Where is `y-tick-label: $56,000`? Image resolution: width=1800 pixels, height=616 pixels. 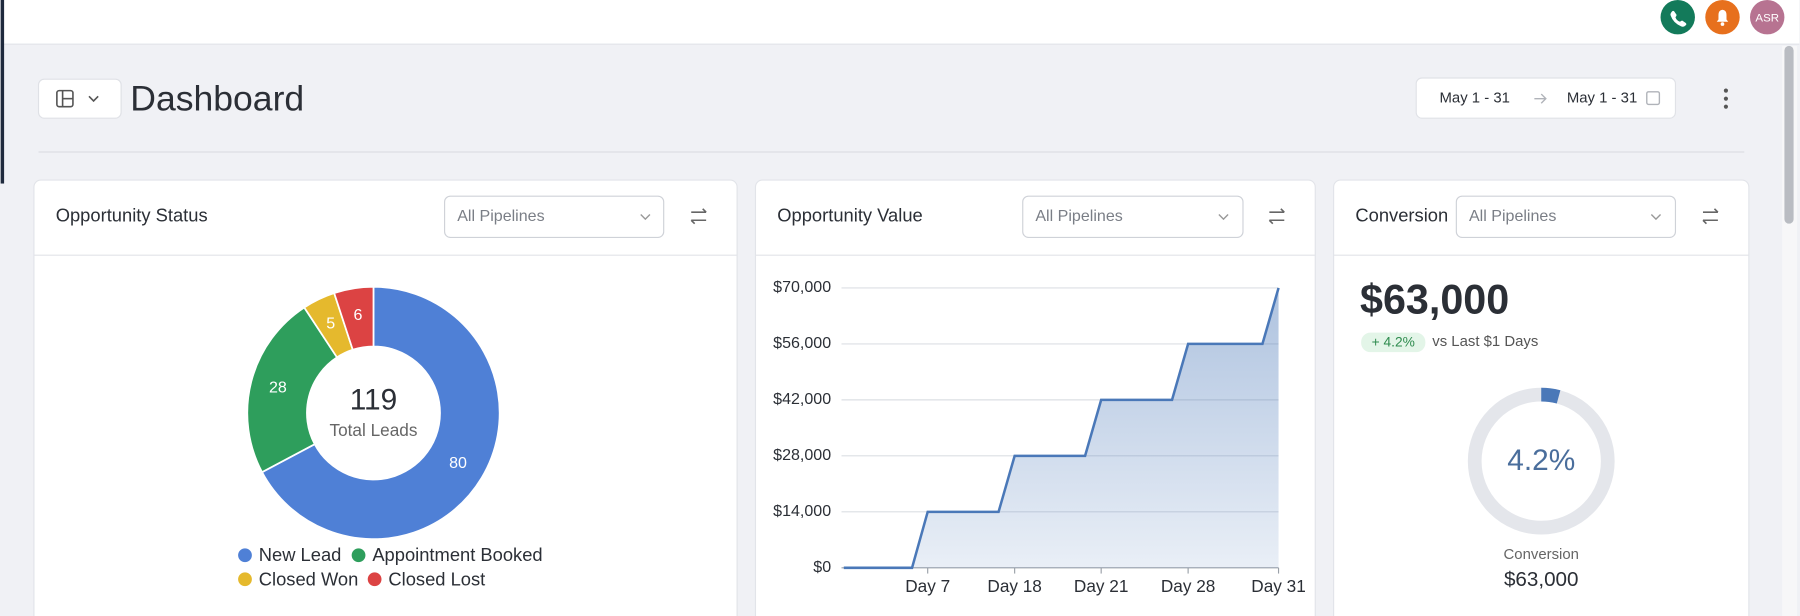
y-tick-label: $56,000 is located at coordinates (802, 343).